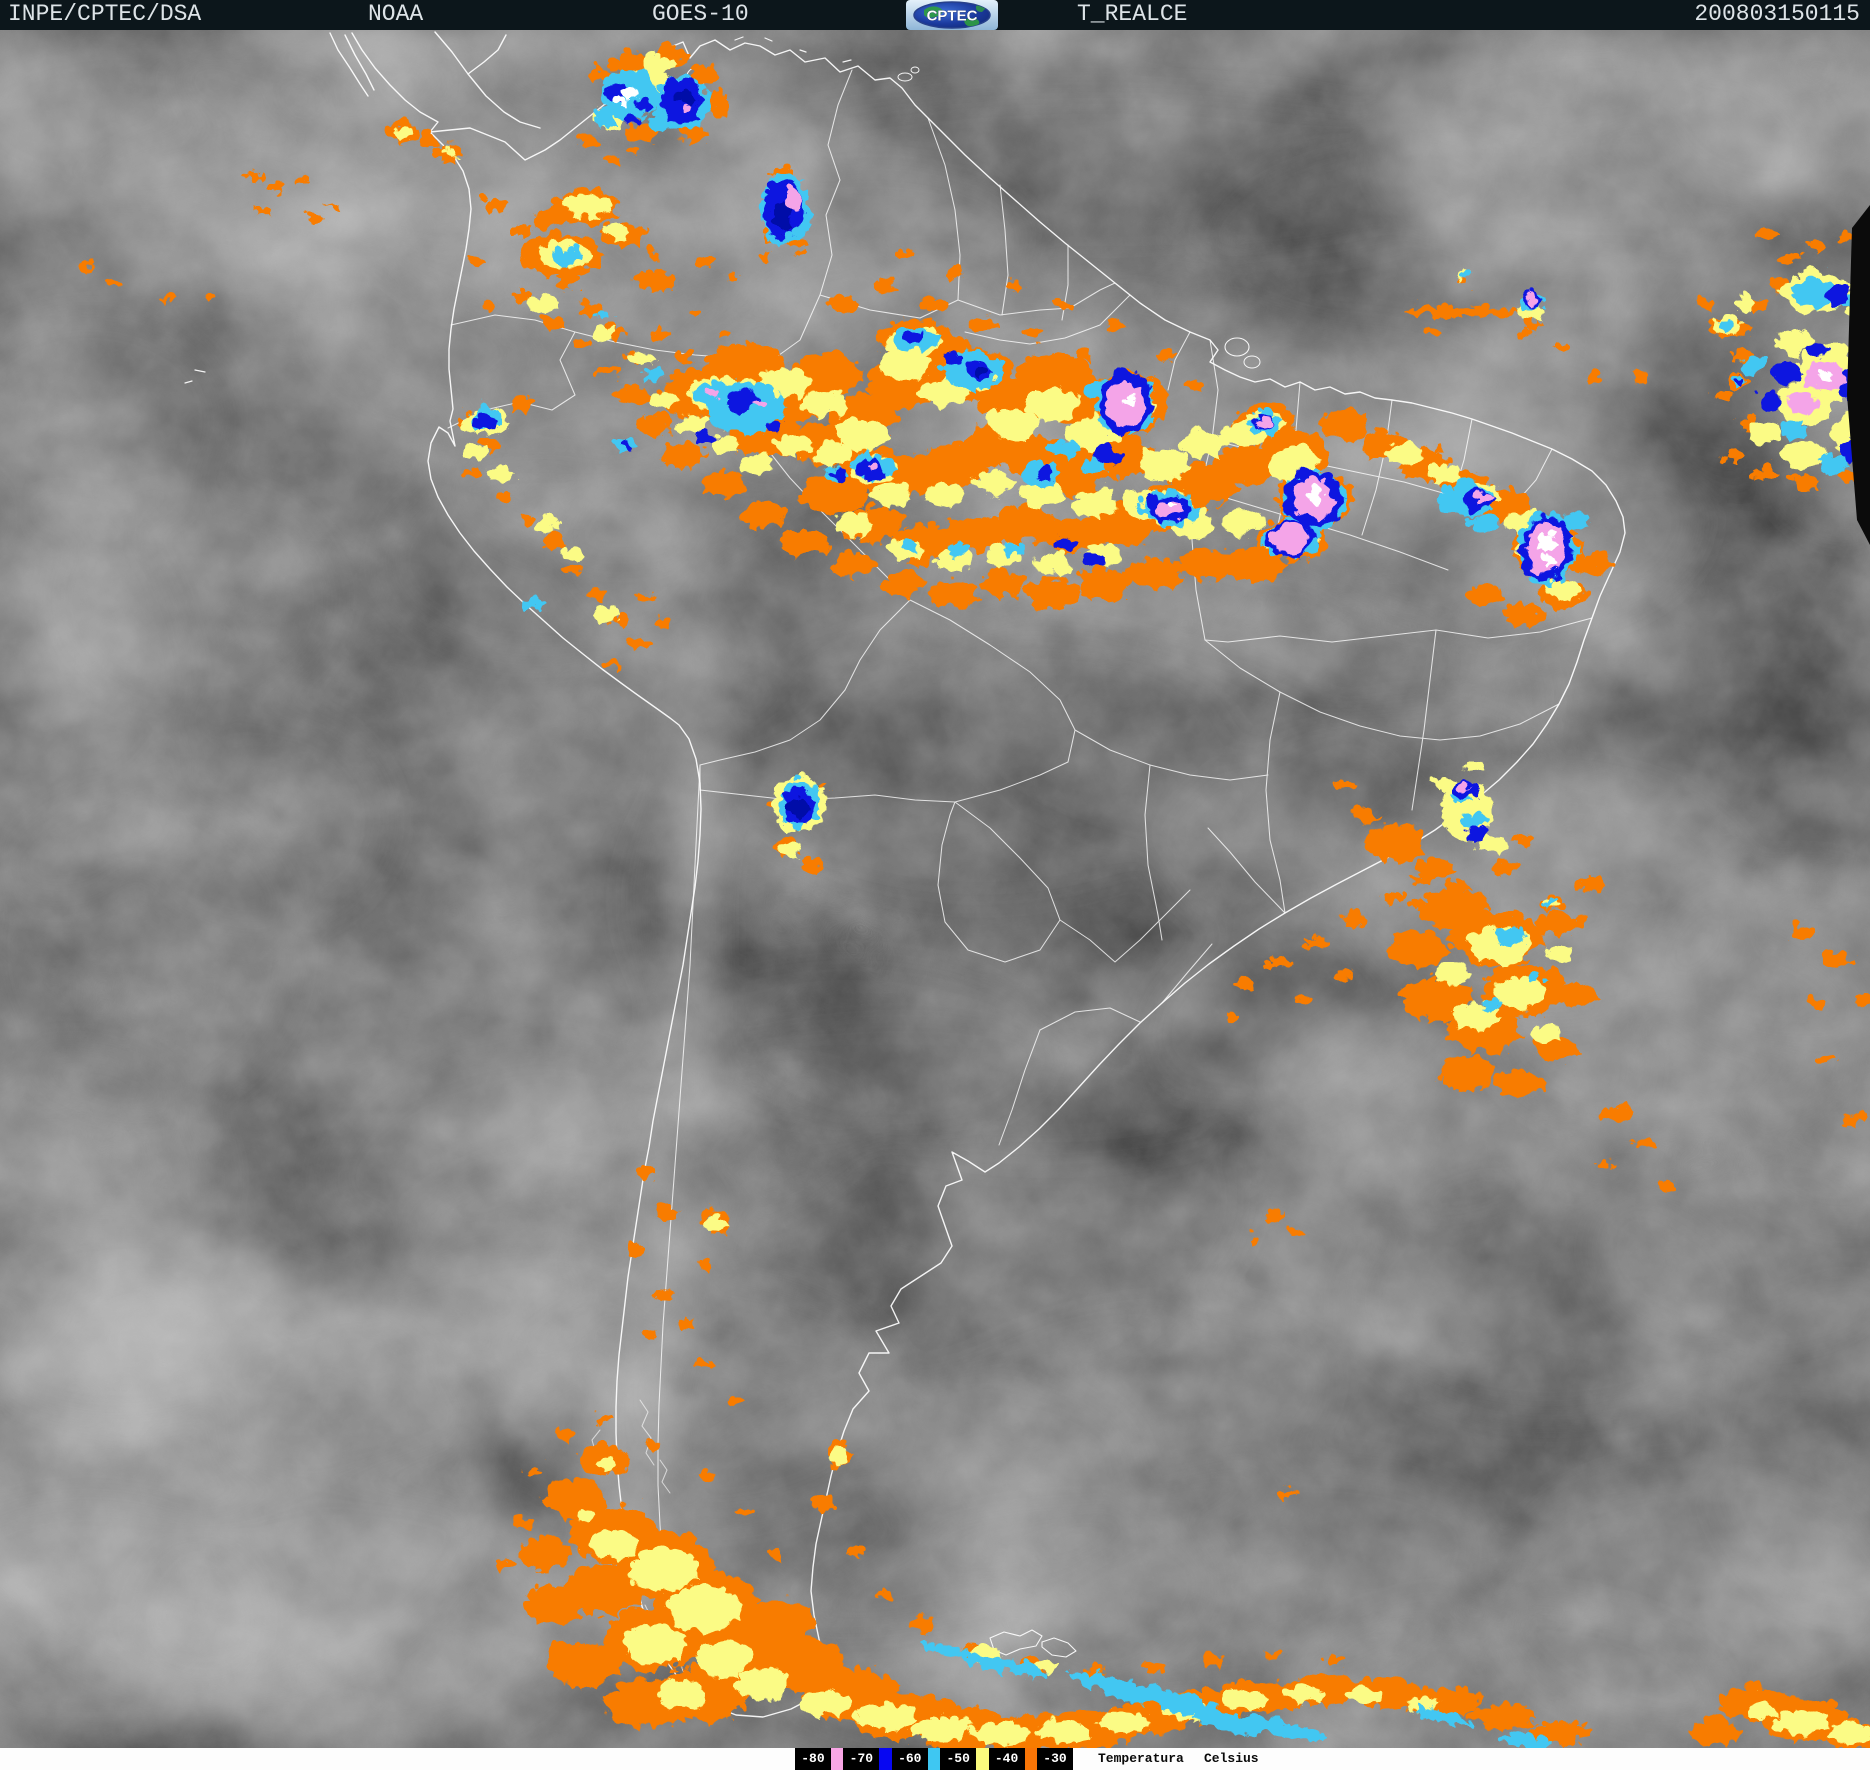 This screenshot has width=1870, height=1770. Describe the element at coordinates (861, 1759) in the screenshot. I see `legend-label: -70` at that location.